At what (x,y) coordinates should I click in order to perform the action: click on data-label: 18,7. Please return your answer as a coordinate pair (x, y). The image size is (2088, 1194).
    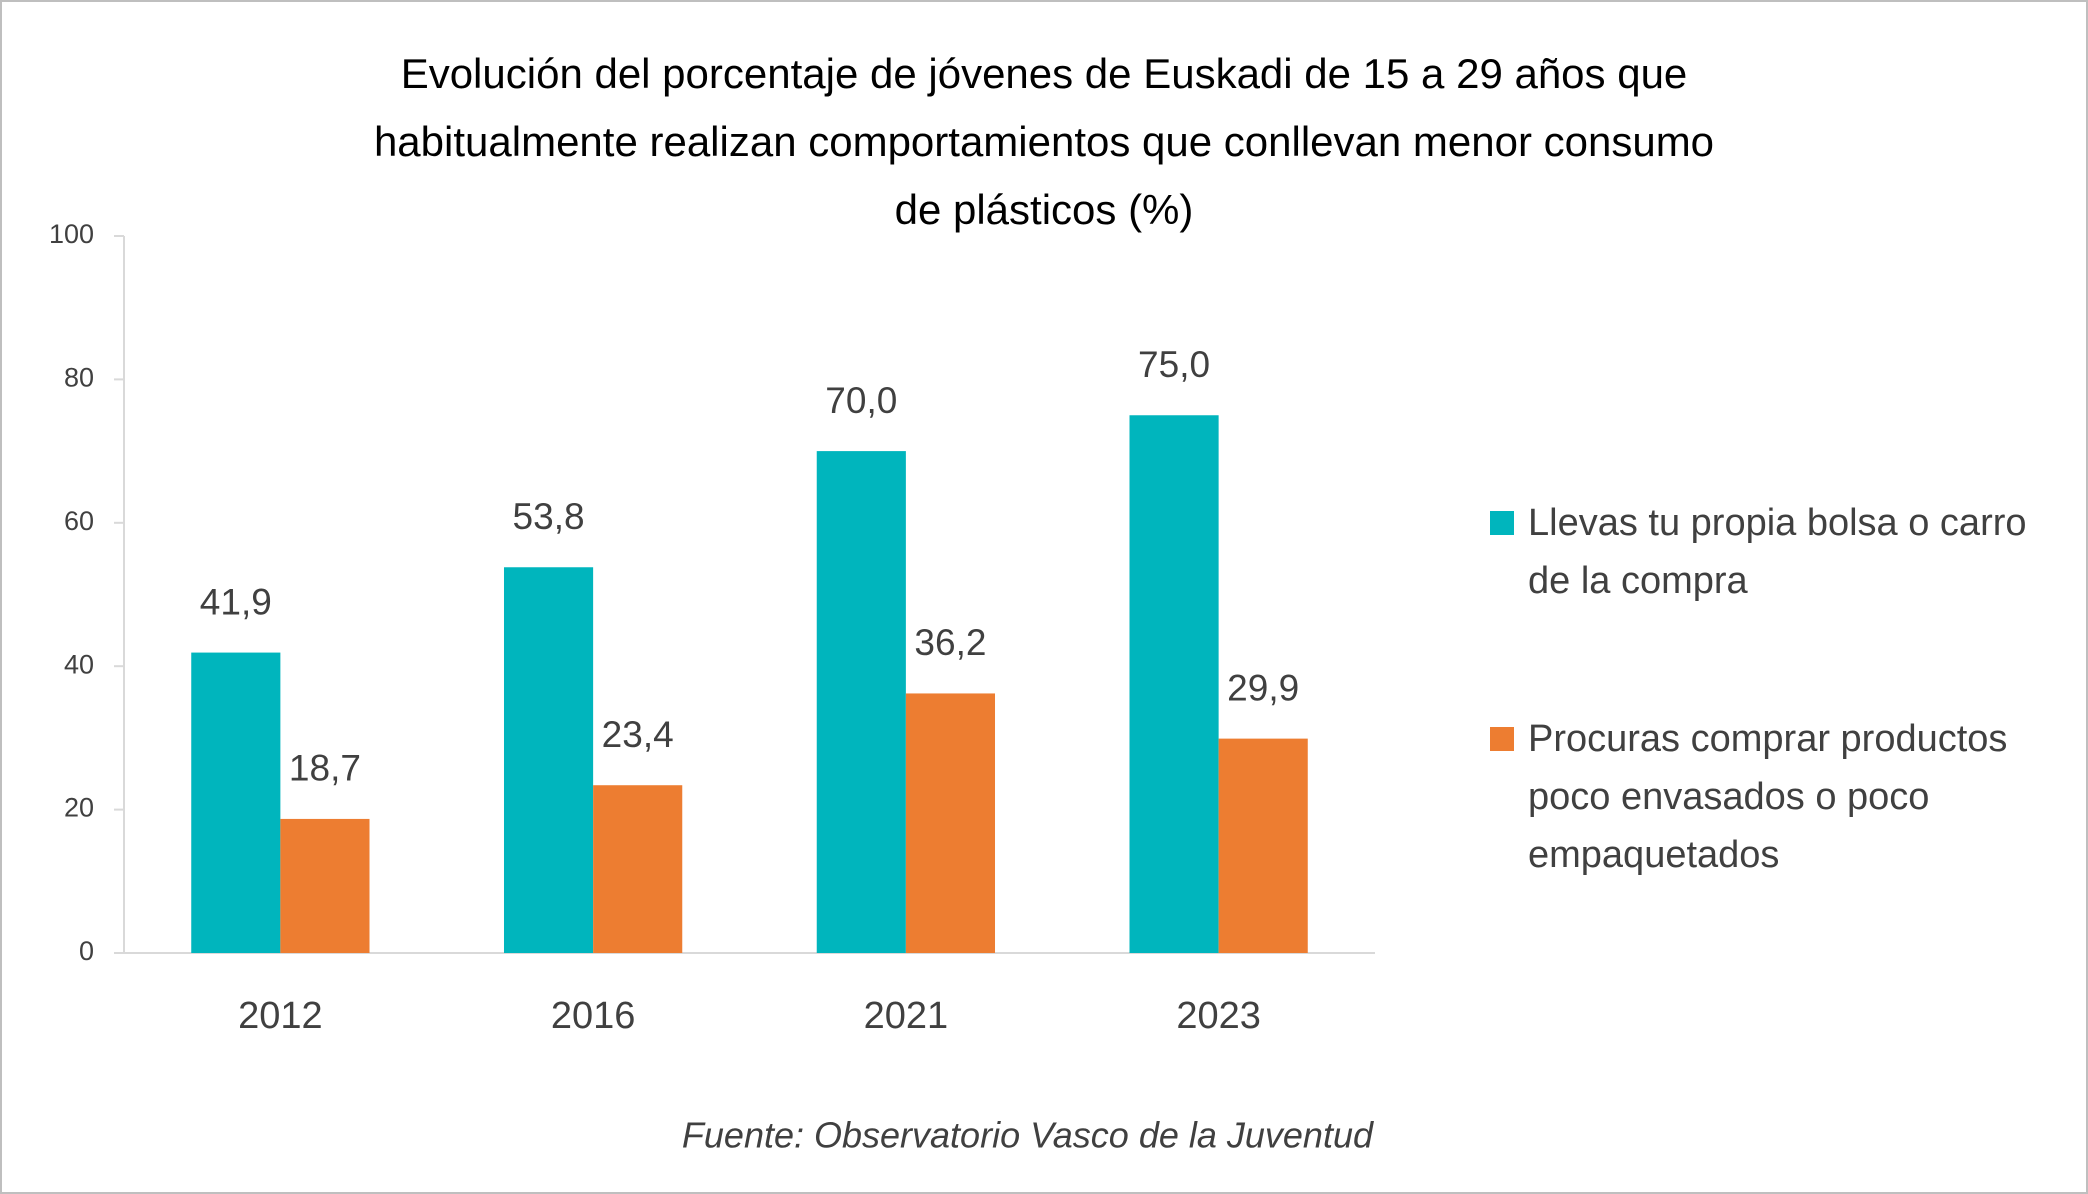
    Looking at the image, I should click on (325, 768).